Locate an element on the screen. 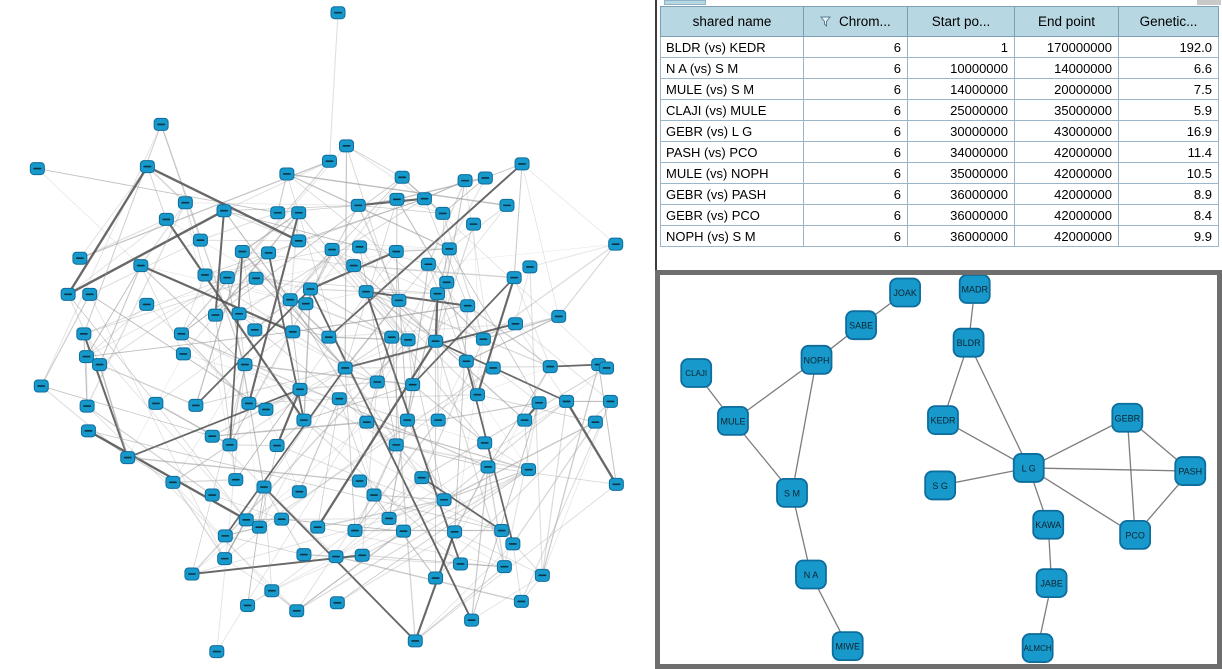 This screenshot has height=669, width=1222. network-node-sabe: SABE is located at coordinates (861, 325).